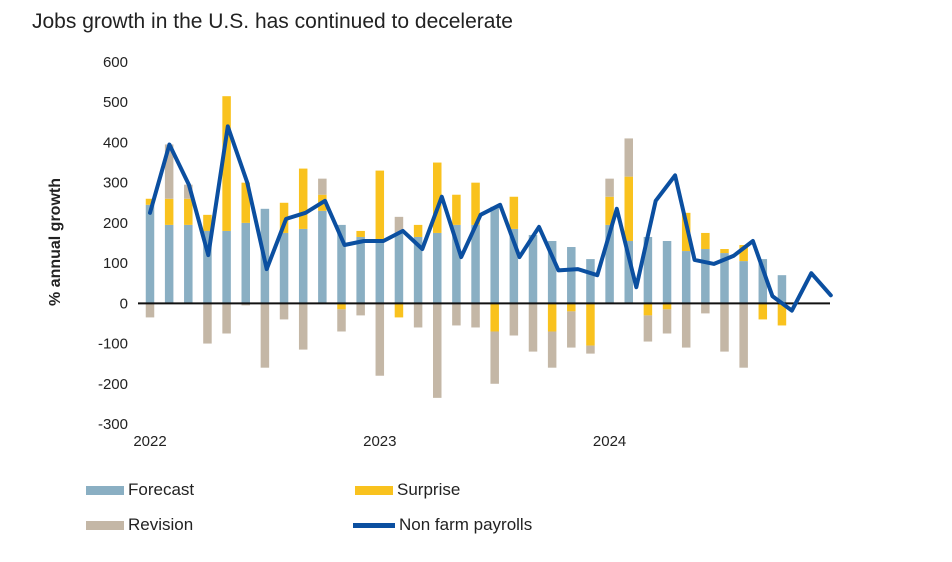 This screenshot has height=562, width=952. What do you see at coordinates (113, 424) in the screenshot?
I see `y-tick-label: -300` at bounding box center [113, 424].